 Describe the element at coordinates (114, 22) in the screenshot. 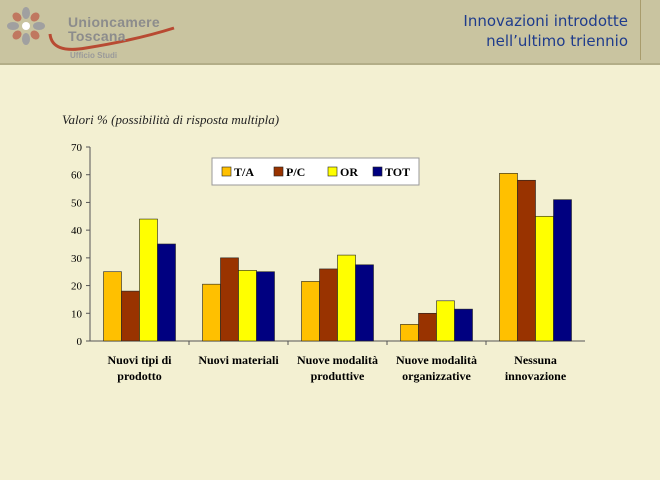

I see `logo-name-line1: Unioncamere` at that location.